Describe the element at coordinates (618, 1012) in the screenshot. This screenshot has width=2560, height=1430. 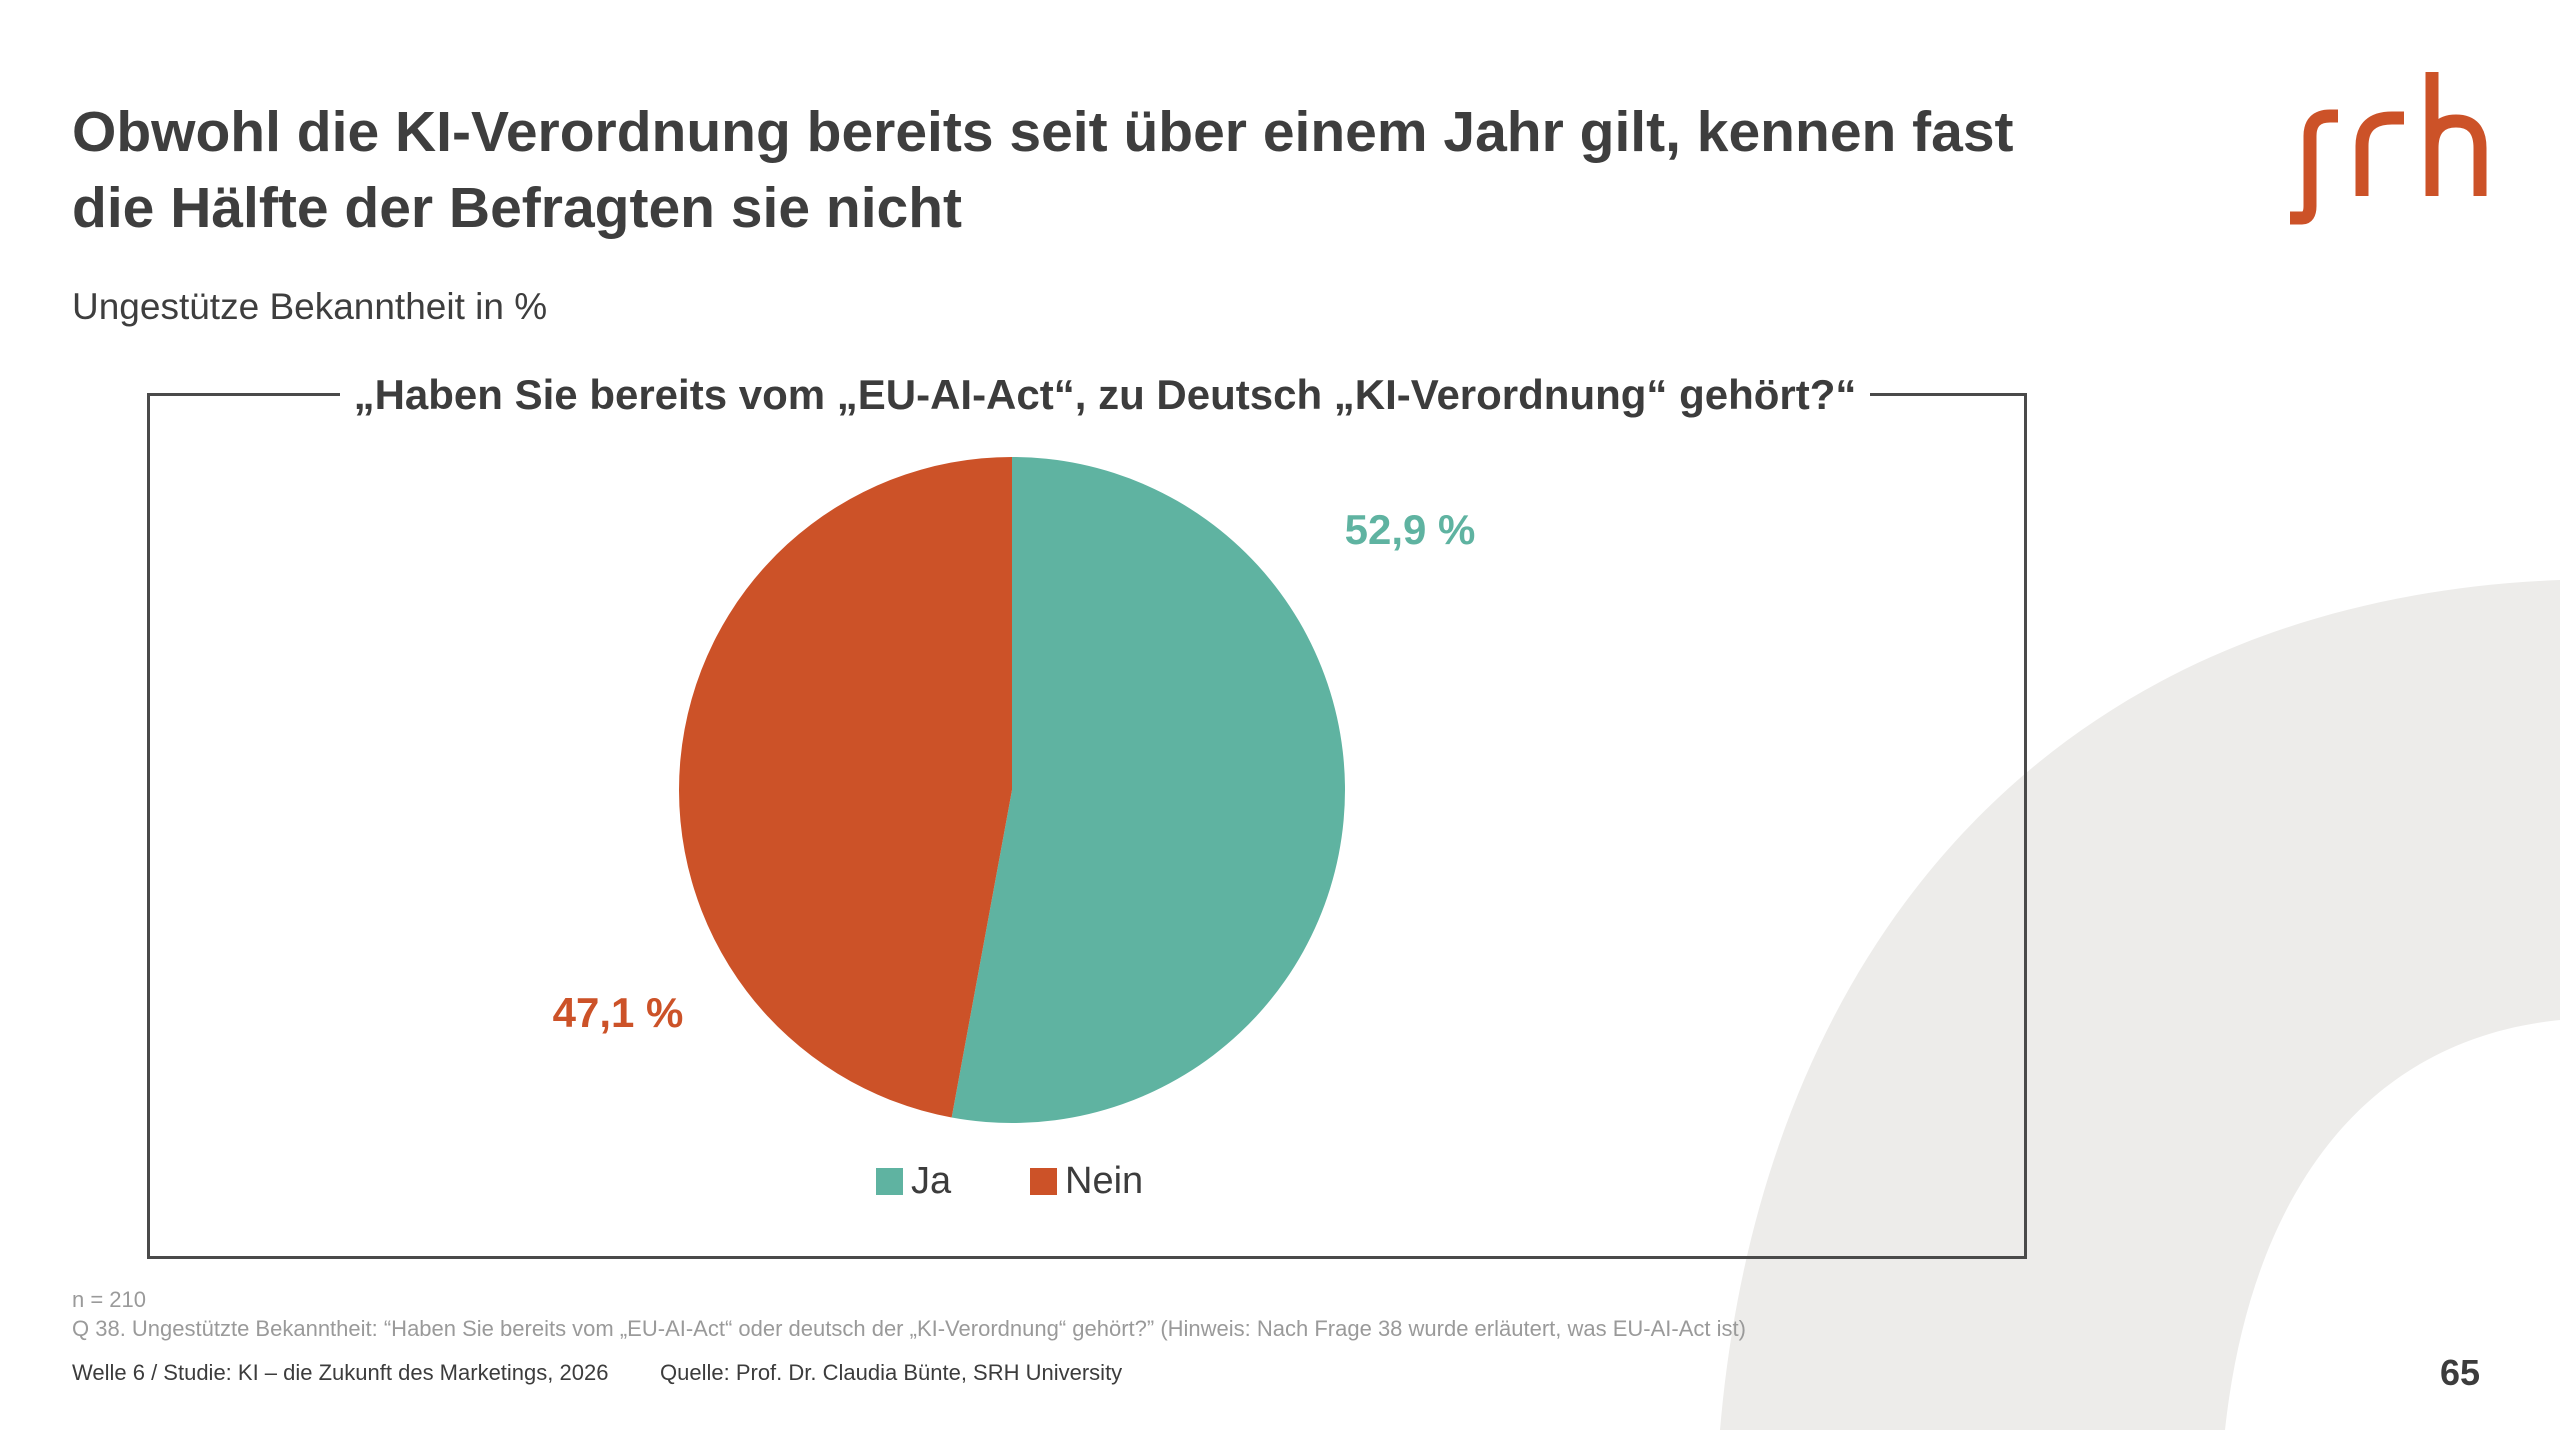
I see `data-label-nein: 47,1 %` at that location.